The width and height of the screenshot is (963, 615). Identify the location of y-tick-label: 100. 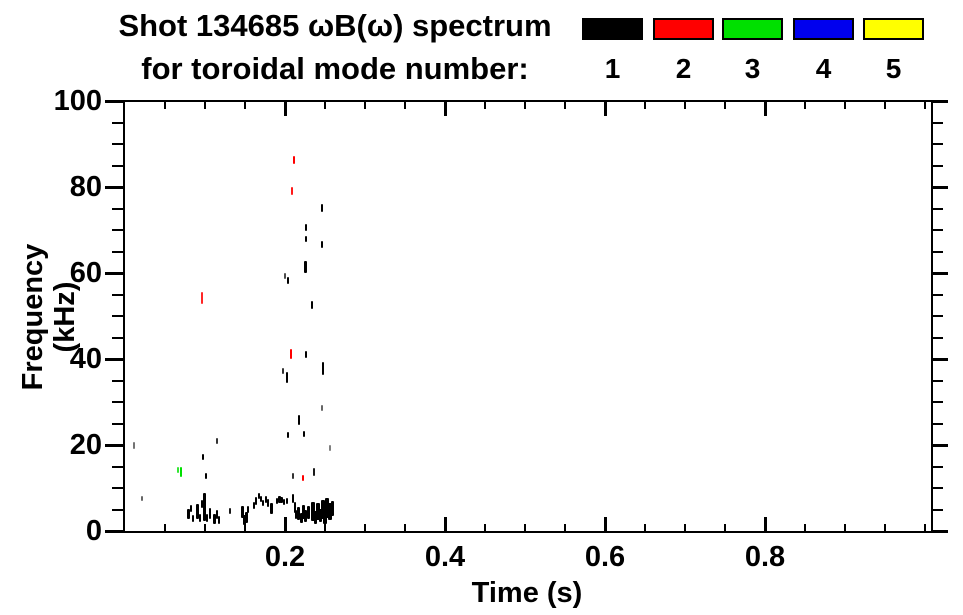
(77, 101).